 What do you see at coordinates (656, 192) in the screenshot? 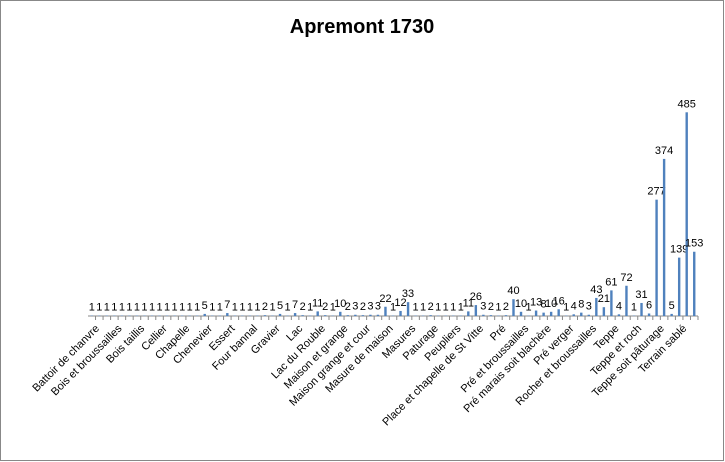
I see `data-label: 277` at bounding box center [656, 192].